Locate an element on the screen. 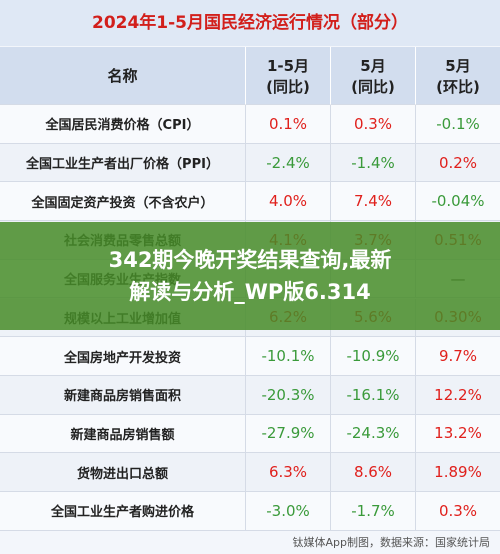 The image size is (500, 554). value-cell: -0.1% is located at coordinates (457, 124).